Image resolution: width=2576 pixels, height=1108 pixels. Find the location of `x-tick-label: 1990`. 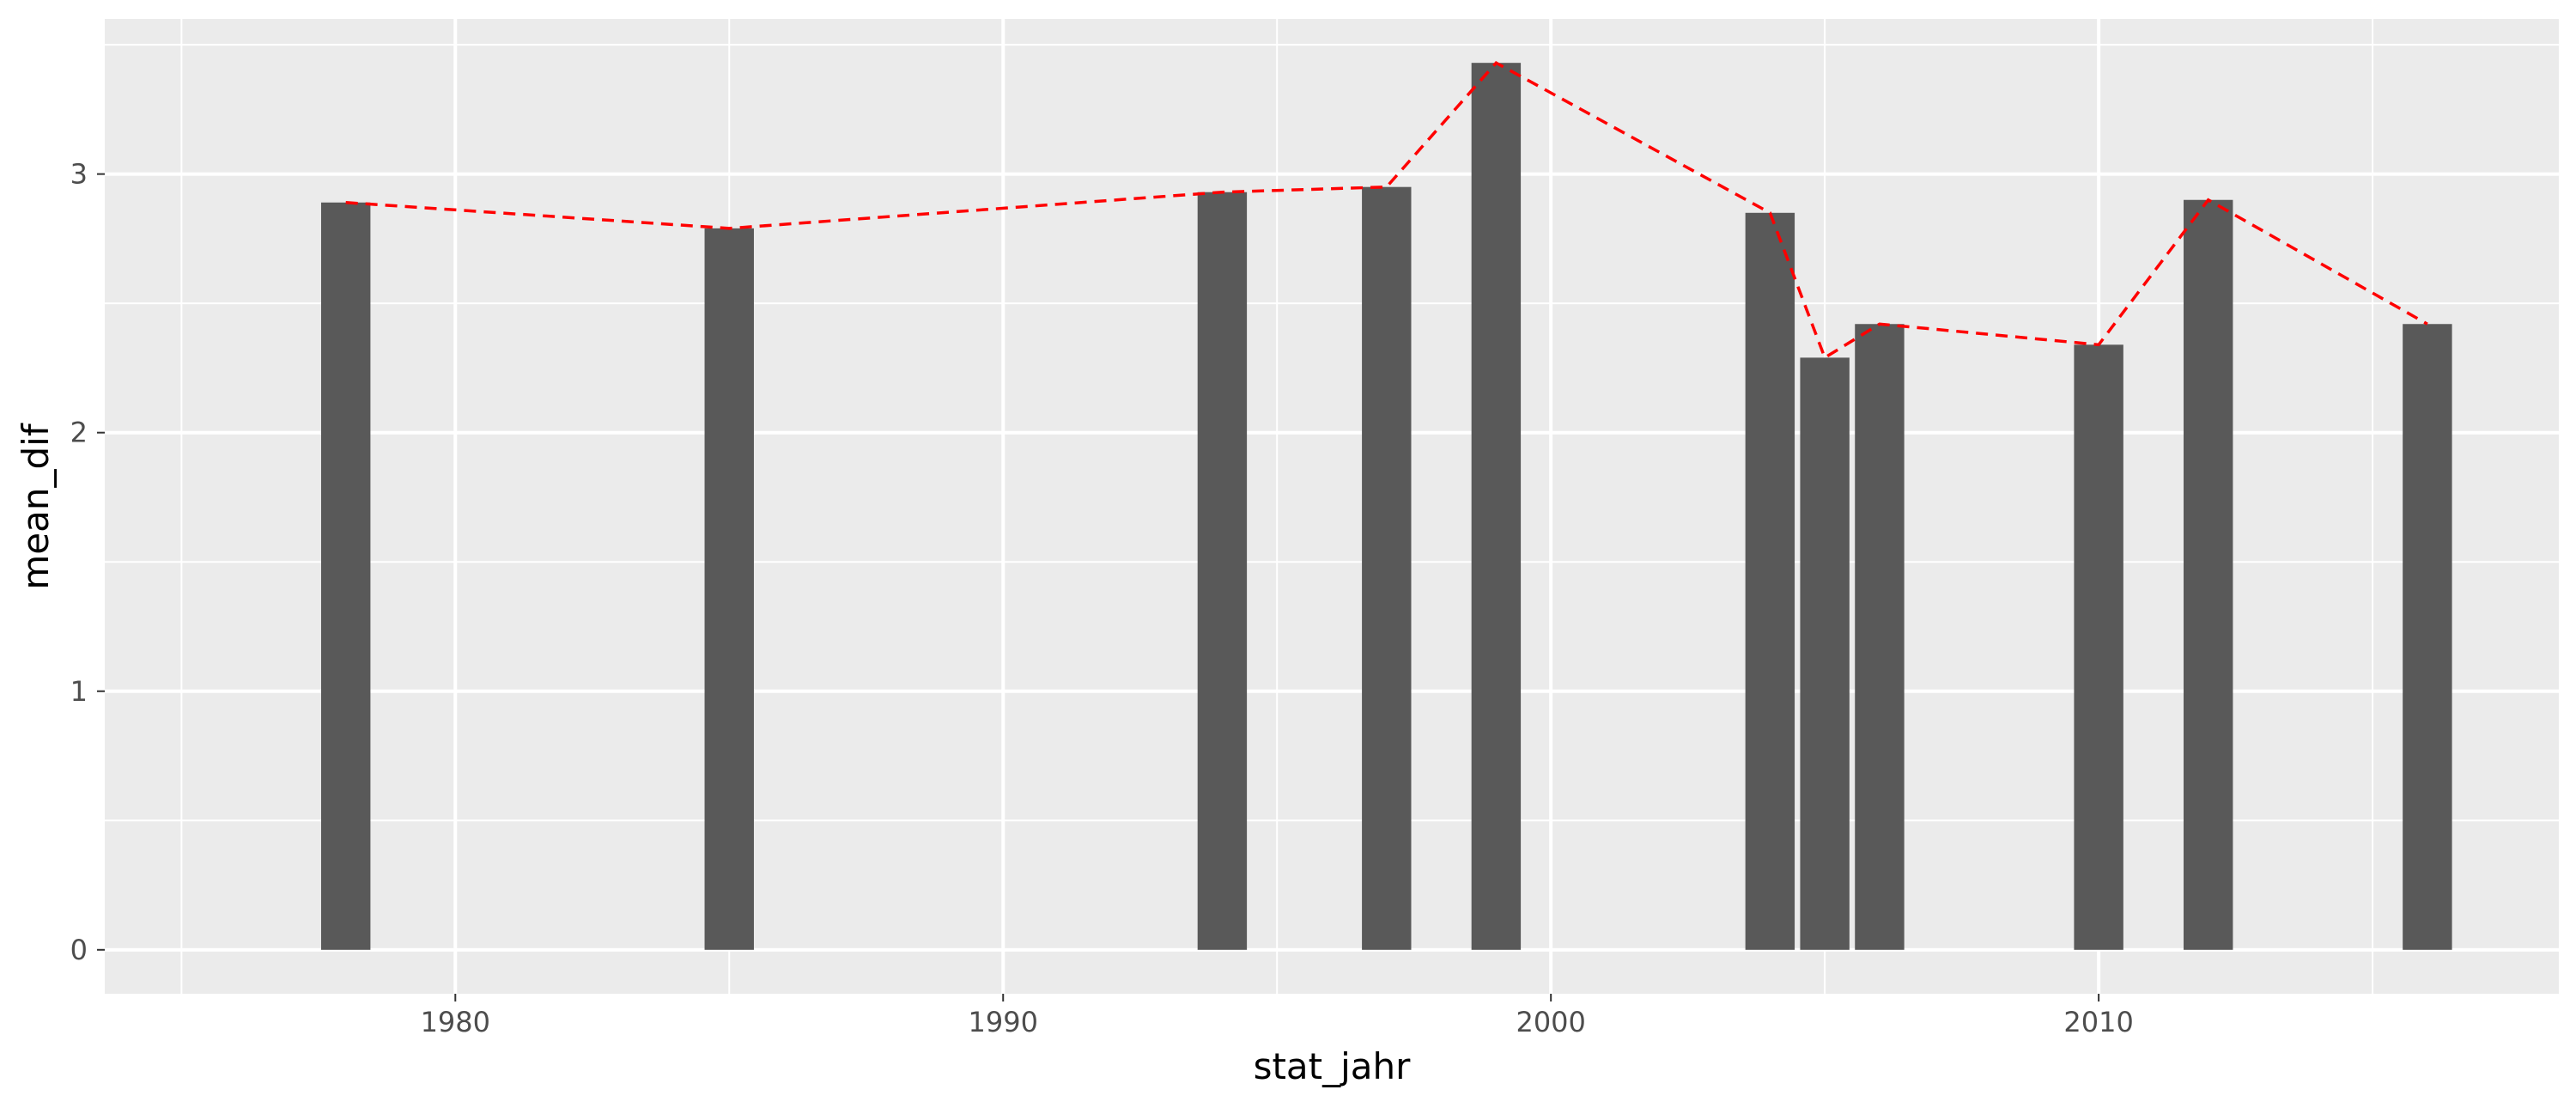

x-tick-label: 1990 is located at coordinates (1003, 1022).